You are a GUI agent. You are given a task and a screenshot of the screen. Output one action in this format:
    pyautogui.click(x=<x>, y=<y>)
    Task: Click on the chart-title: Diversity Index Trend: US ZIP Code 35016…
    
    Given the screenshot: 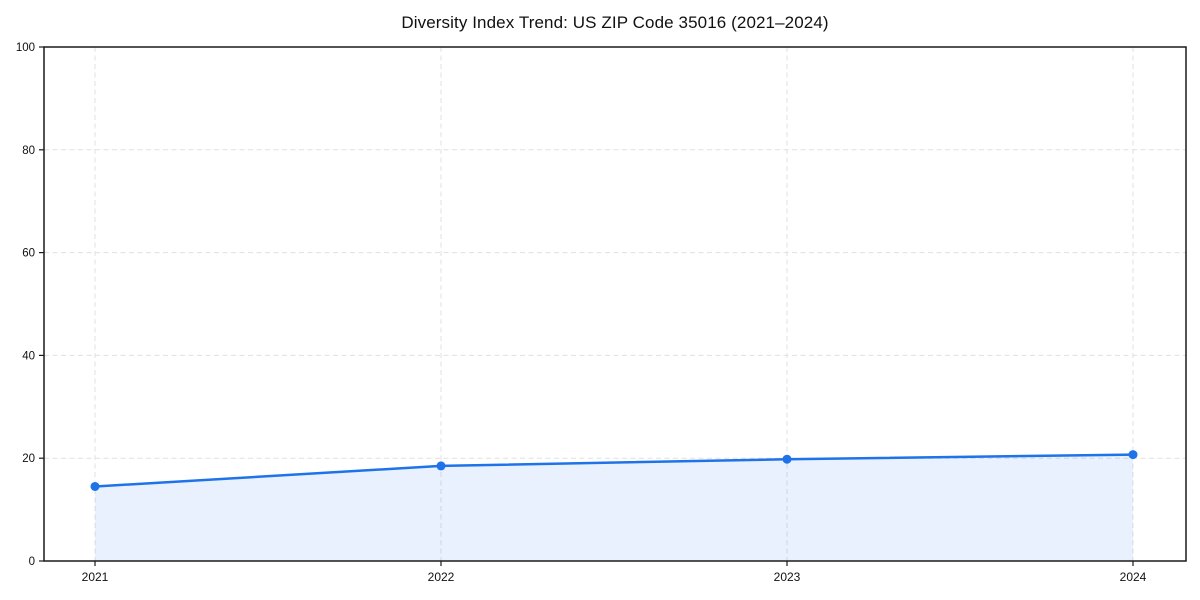 What is the action you would take?
    pyautogui.click(x=615, y=22)
    